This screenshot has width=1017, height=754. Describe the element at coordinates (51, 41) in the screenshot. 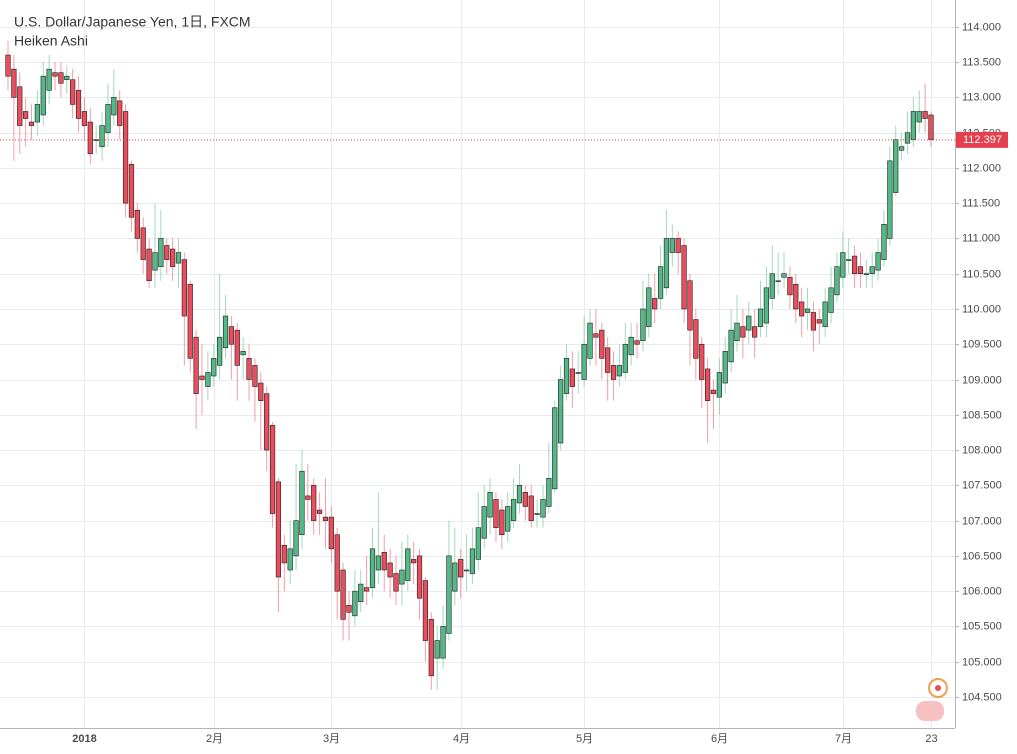

I see `chart-subtitle: Heiken Ashi` at that location.